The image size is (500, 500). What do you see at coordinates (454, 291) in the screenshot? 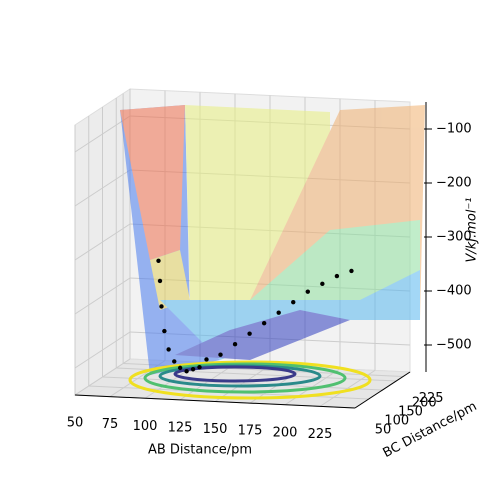
I see `z-tick-label: −400` at bounding box center [454, 291].